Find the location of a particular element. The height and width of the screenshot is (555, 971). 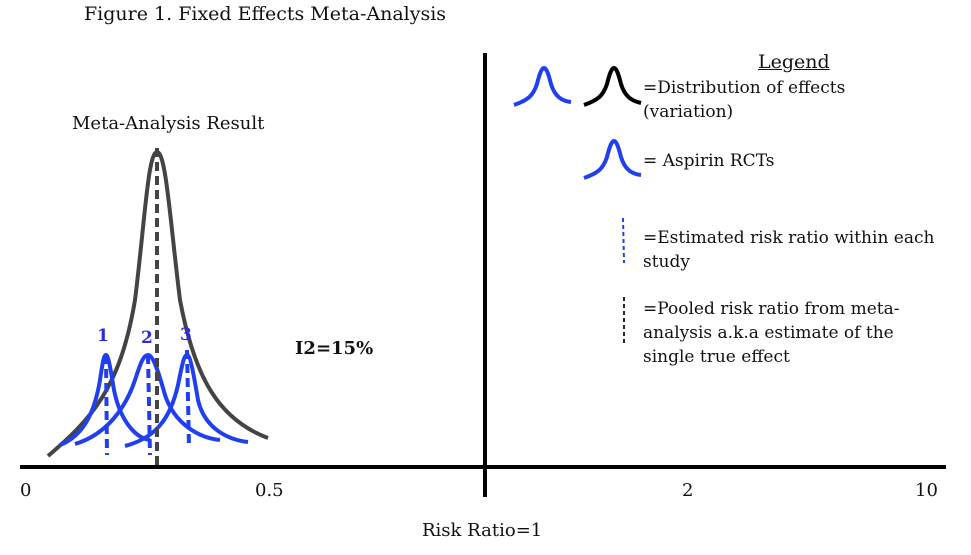

heterogeneity-label: I2=15% is located at coordinates (334, 348).